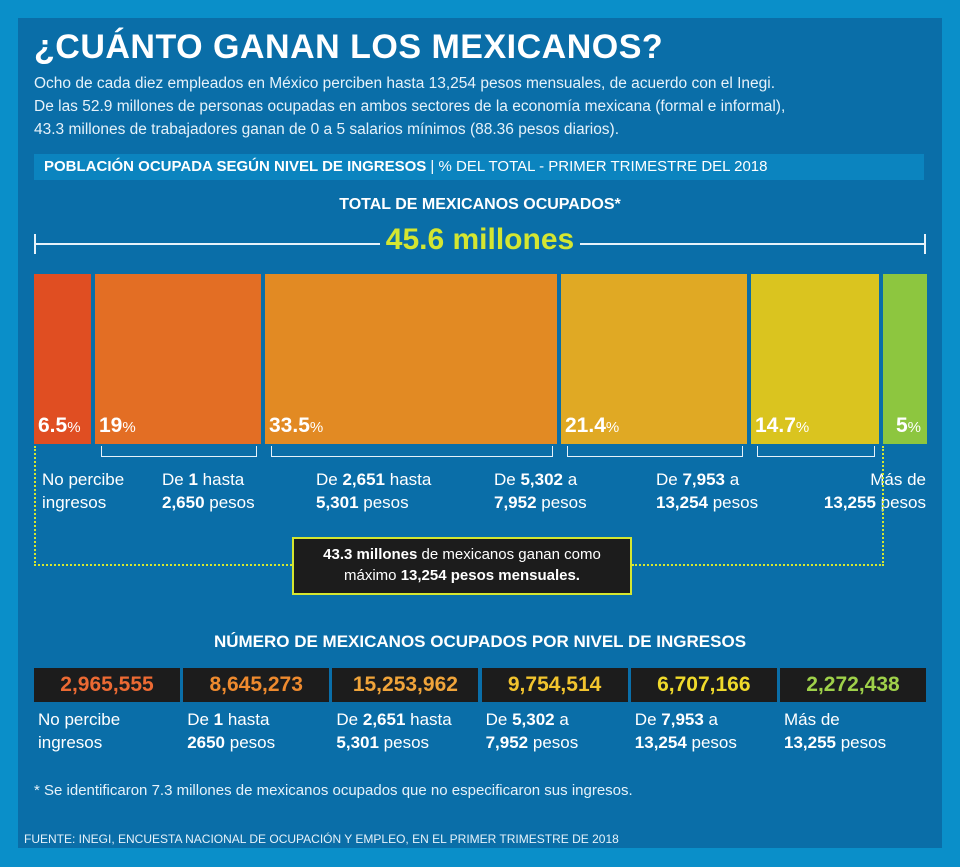  I want to click on total-value-text: 45.6 millones, so click(480, 239).